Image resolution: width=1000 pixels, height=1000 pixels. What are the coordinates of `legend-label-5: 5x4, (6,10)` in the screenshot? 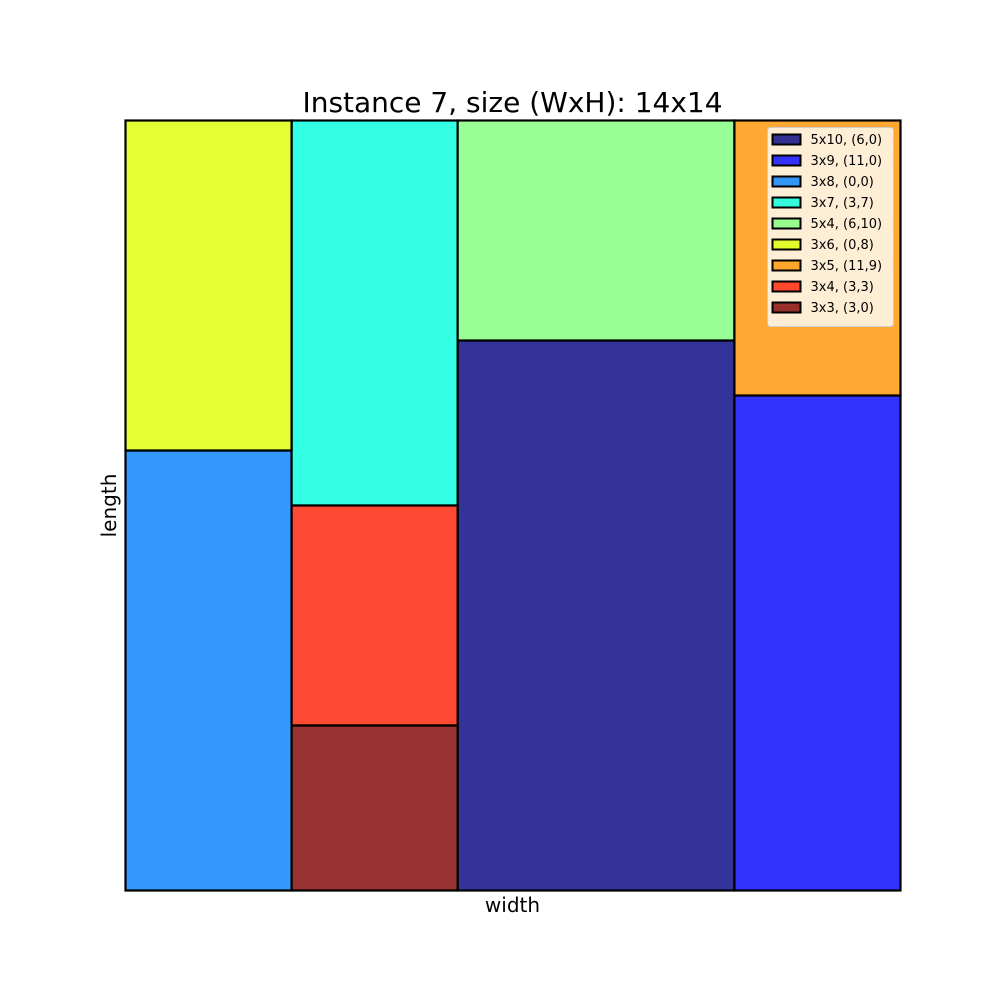 It's located at (847, 224).